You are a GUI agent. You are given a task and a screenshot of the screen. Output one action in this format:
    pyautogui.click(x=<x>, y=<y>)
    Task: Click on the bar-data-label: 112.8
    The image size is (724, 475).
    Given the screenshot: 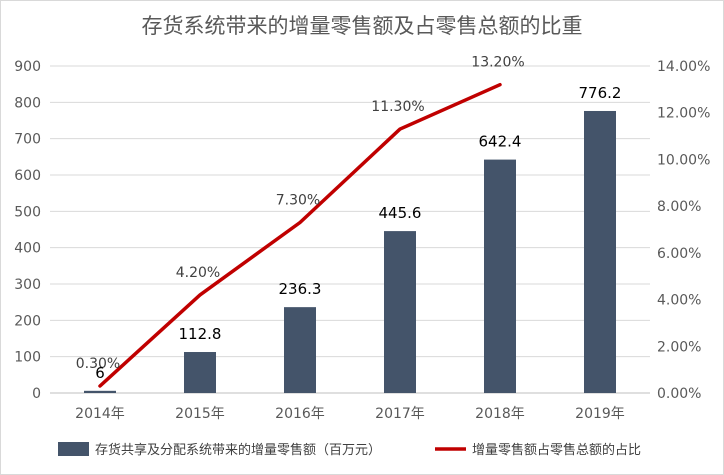 What is the action you would take?
    pyautogui.click(x=200, y=334)
    